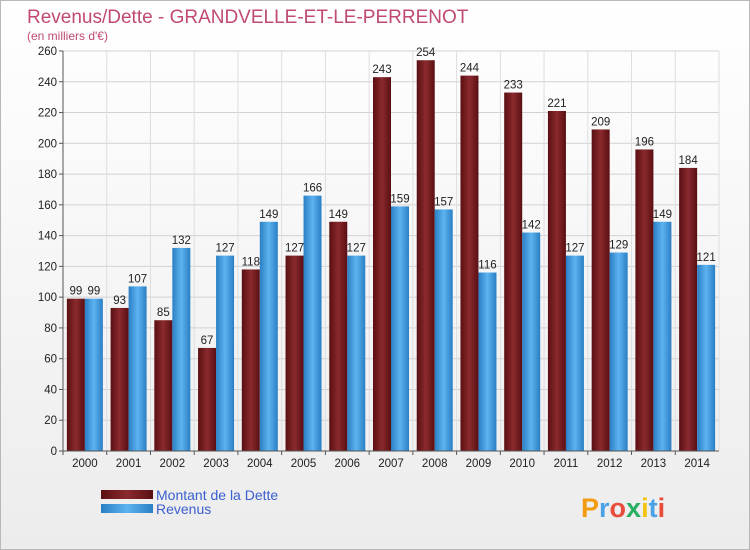  I want to click on data-label: 196, so click(644, 142).